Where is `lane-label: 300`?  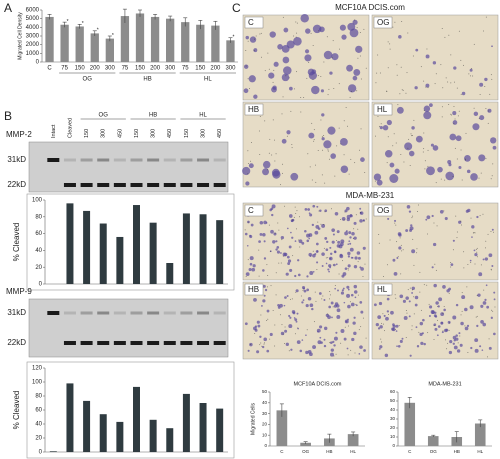
lane-label: 300 is located at coordinates (154, 133).